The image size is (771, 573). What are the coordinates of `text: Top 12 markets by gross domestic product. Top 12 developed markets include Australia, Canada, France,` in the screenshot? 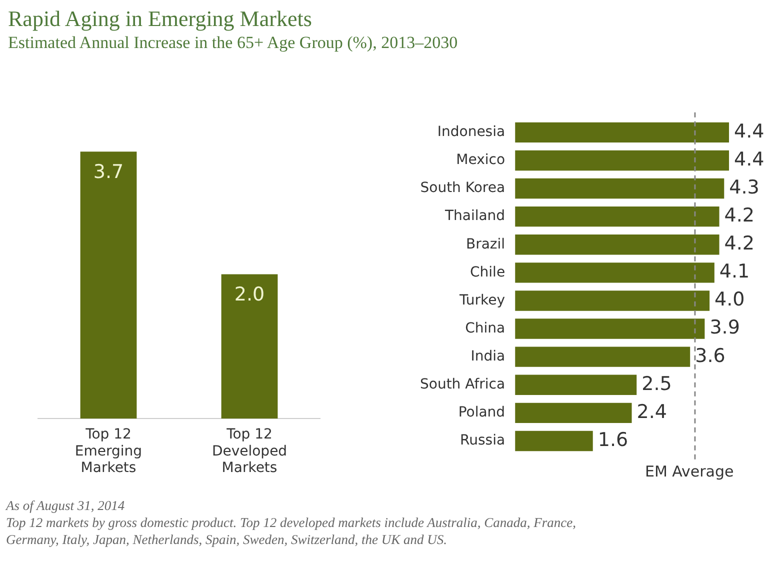 It's located at (291, 522).